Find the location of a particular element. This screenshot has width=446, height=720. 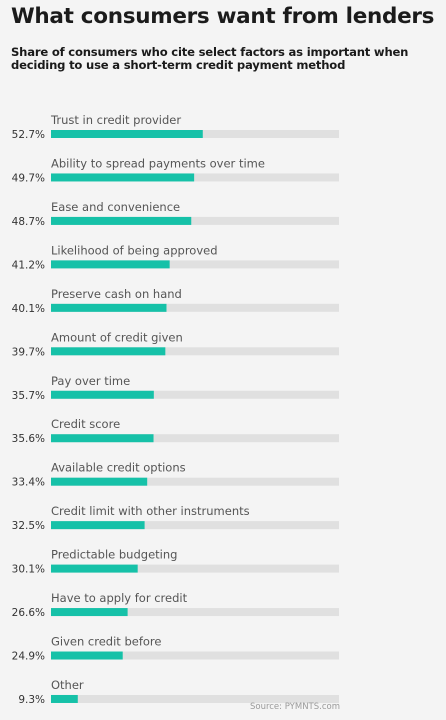

category-label: Credit score is located at coordinates (85, 424).